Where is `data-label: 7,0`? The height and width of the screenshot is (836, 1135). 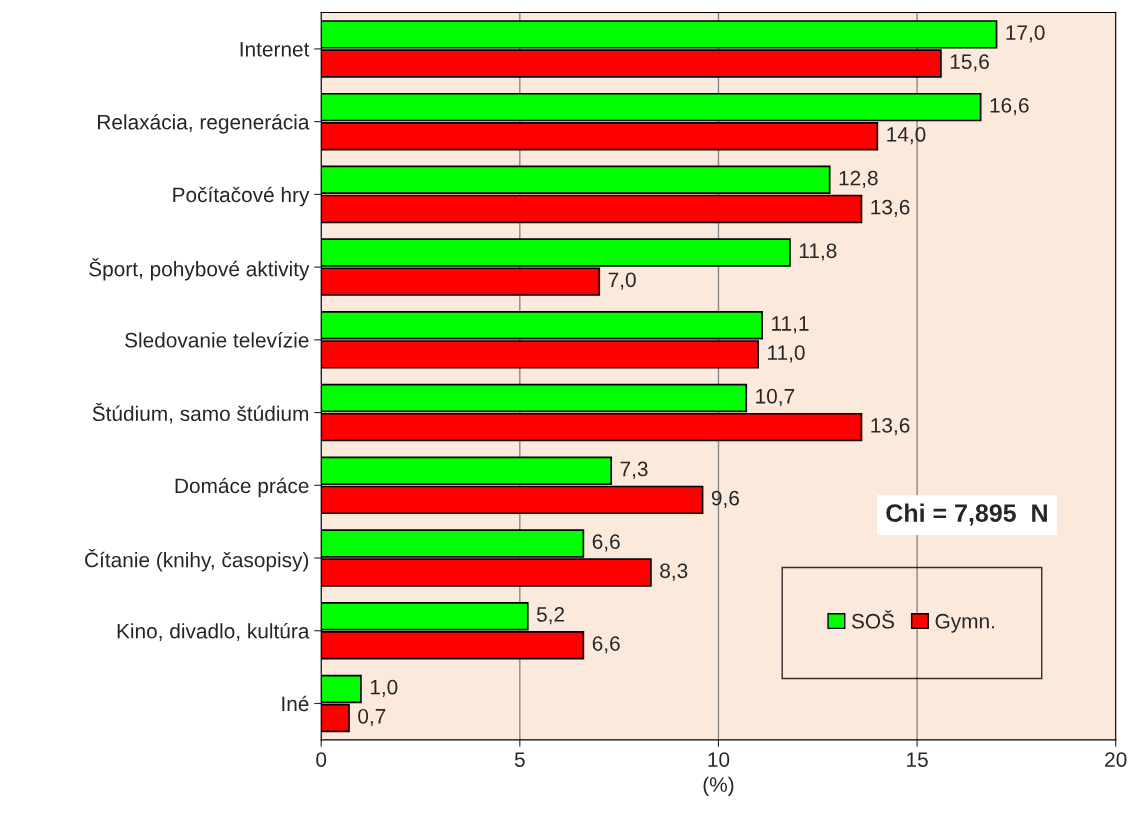 data-label: 7,0 is located at coordinates (622, 281).